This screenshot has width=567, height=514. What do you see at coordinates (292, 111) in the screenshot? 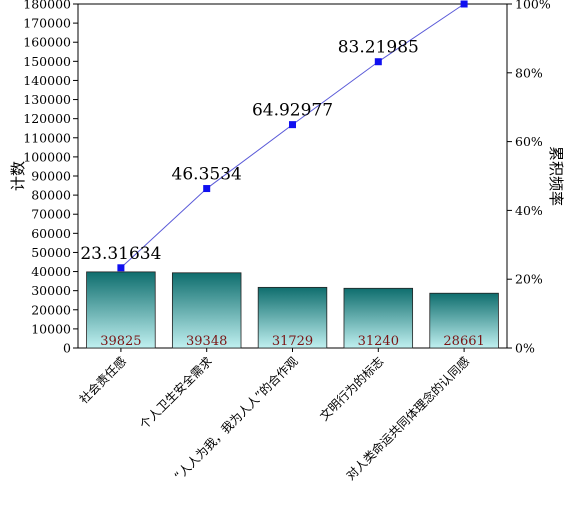
I see `line-value-label: 64.92977` at bounding box center [292, 111].